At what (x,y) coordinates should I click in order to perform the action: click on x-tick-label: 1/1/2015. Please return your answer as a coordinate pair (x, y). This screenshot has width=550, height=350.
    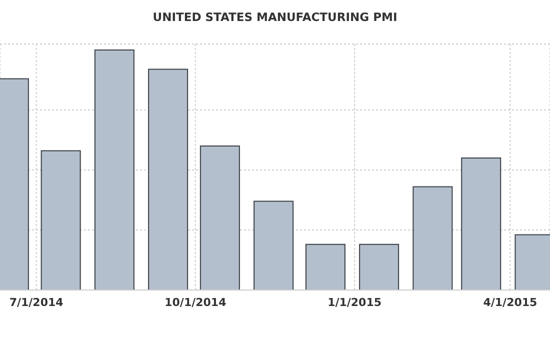
    Looking at the image, I should click on (355, 302).